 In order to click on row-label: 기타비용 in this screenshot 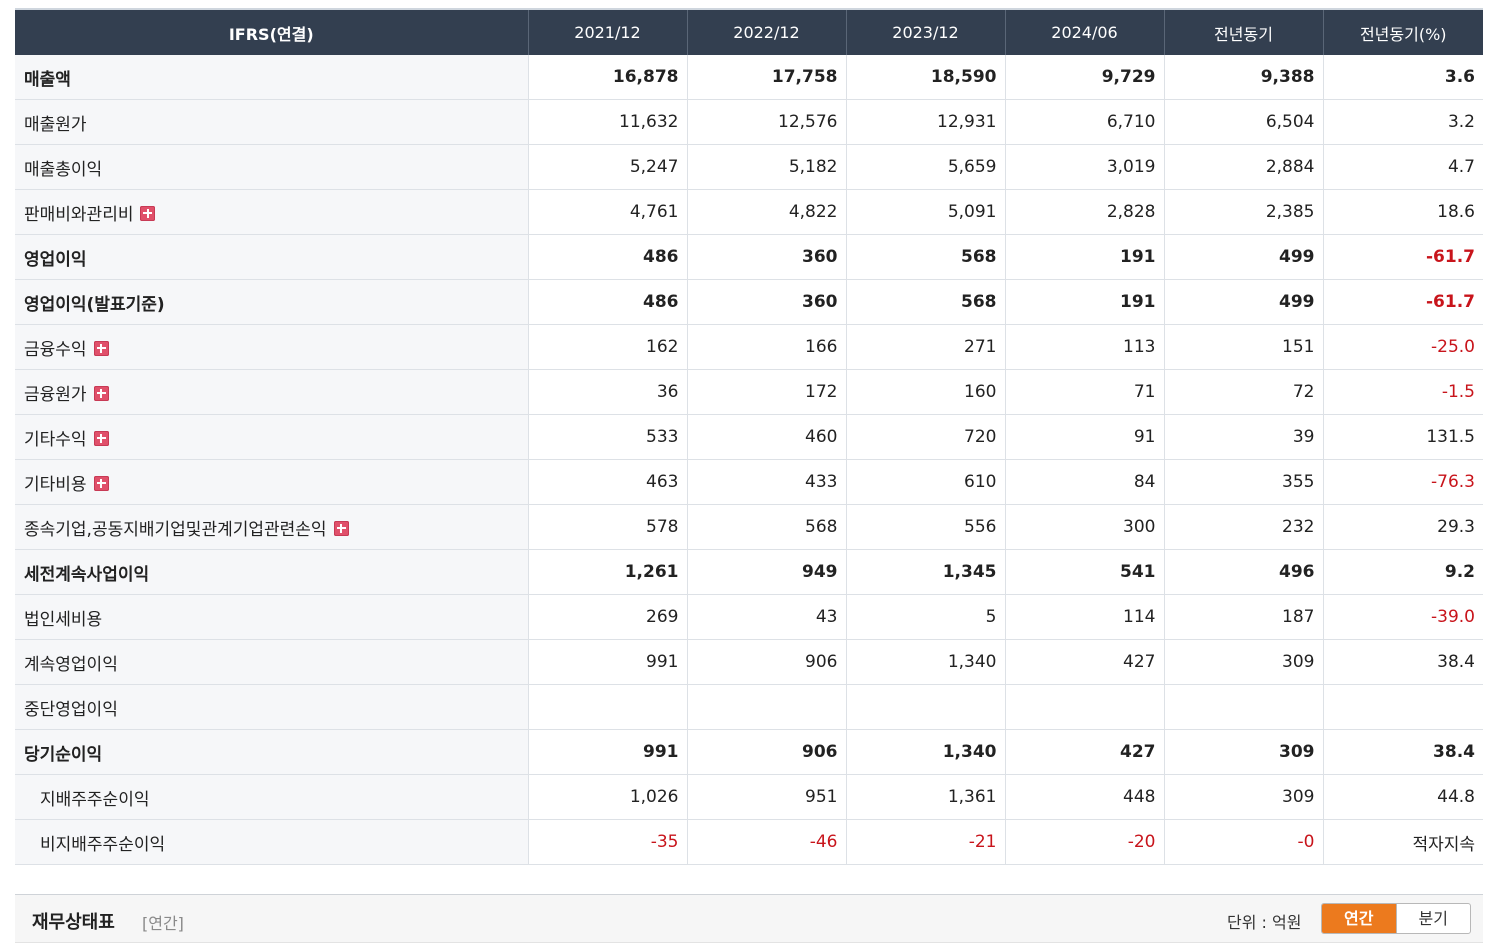, I will do `click(55, 484)`.